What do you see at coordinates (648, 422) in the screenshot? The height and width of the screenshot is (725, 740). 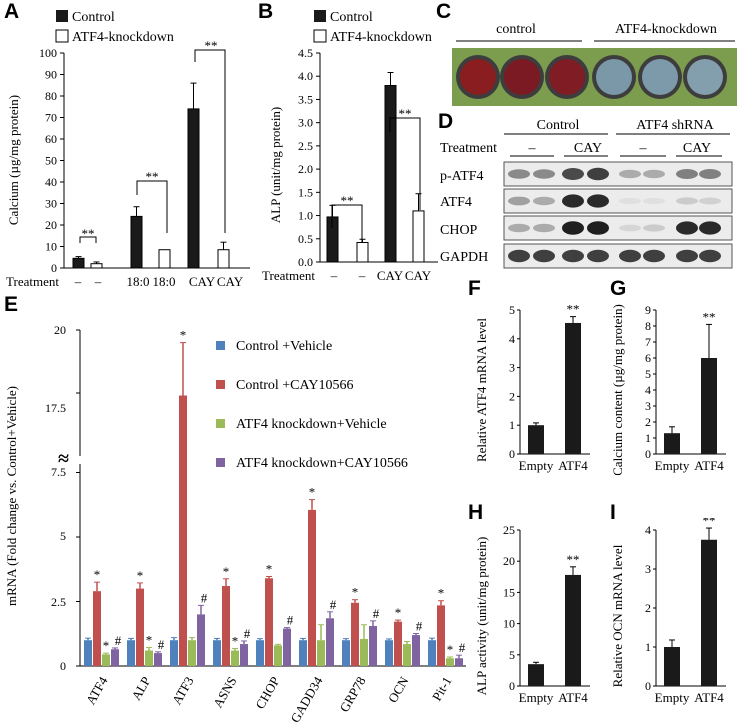 I see `ytick-label: 2` at bounding box center [648, 422].